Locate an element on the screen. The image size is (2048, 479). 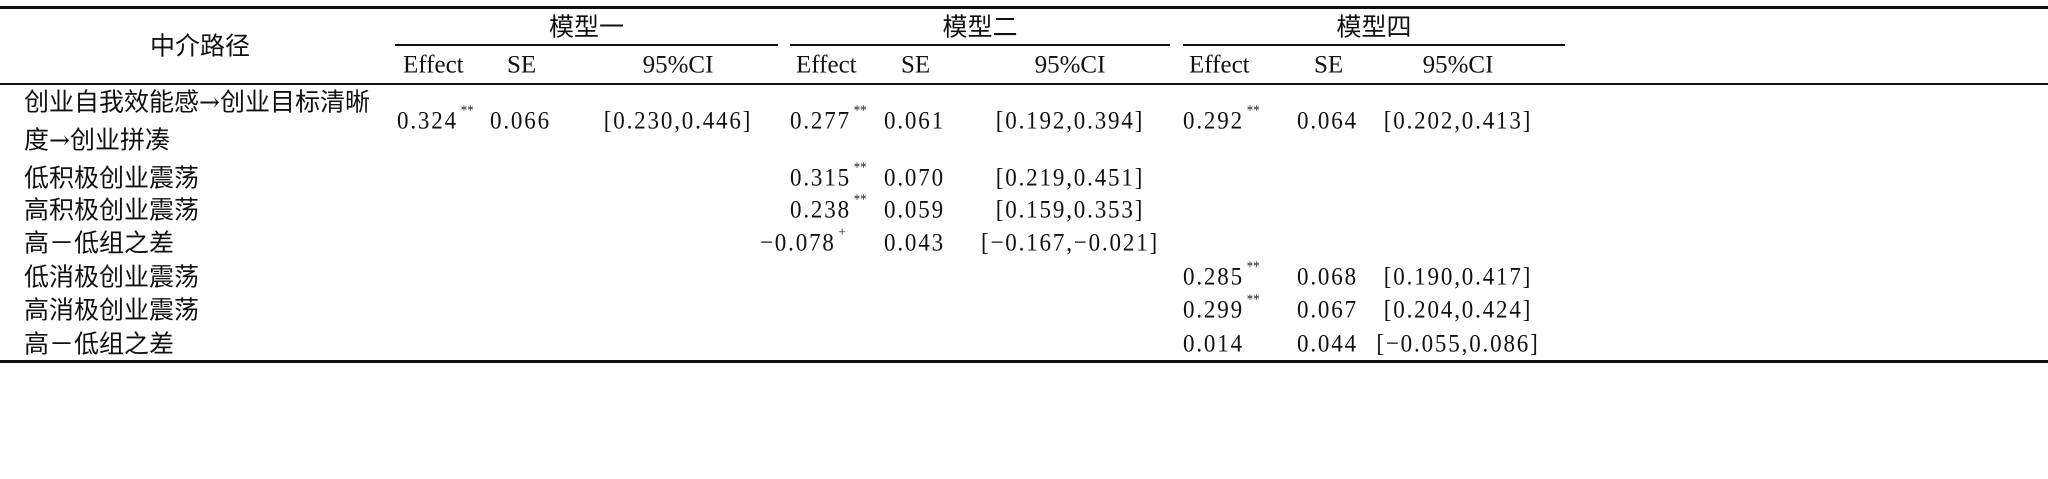
row-label: 高积极创业震荡 is located at coordinates (112, 210).